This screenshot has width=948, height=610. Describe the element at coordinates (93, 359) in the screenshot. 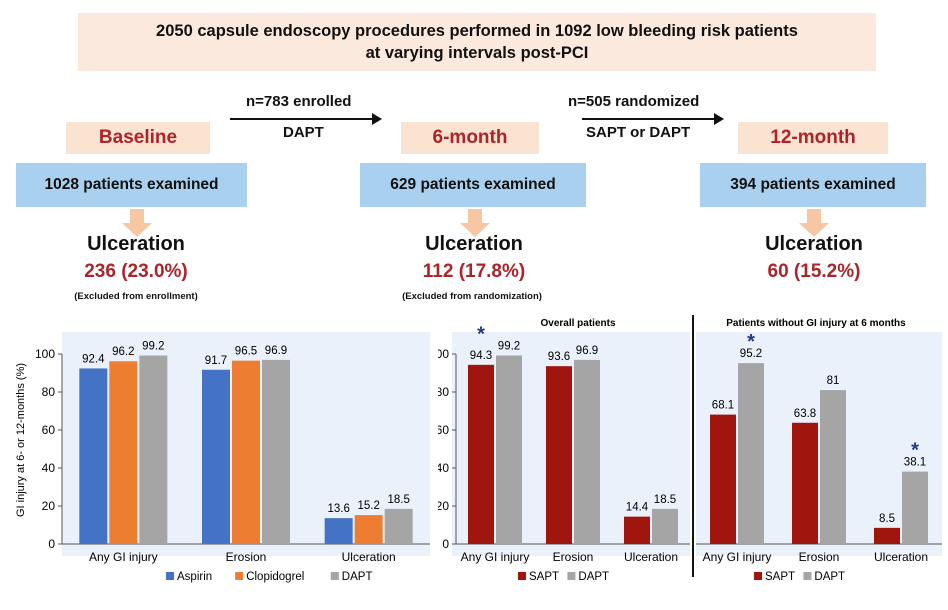

I see `data-label: 92.4` at that location.